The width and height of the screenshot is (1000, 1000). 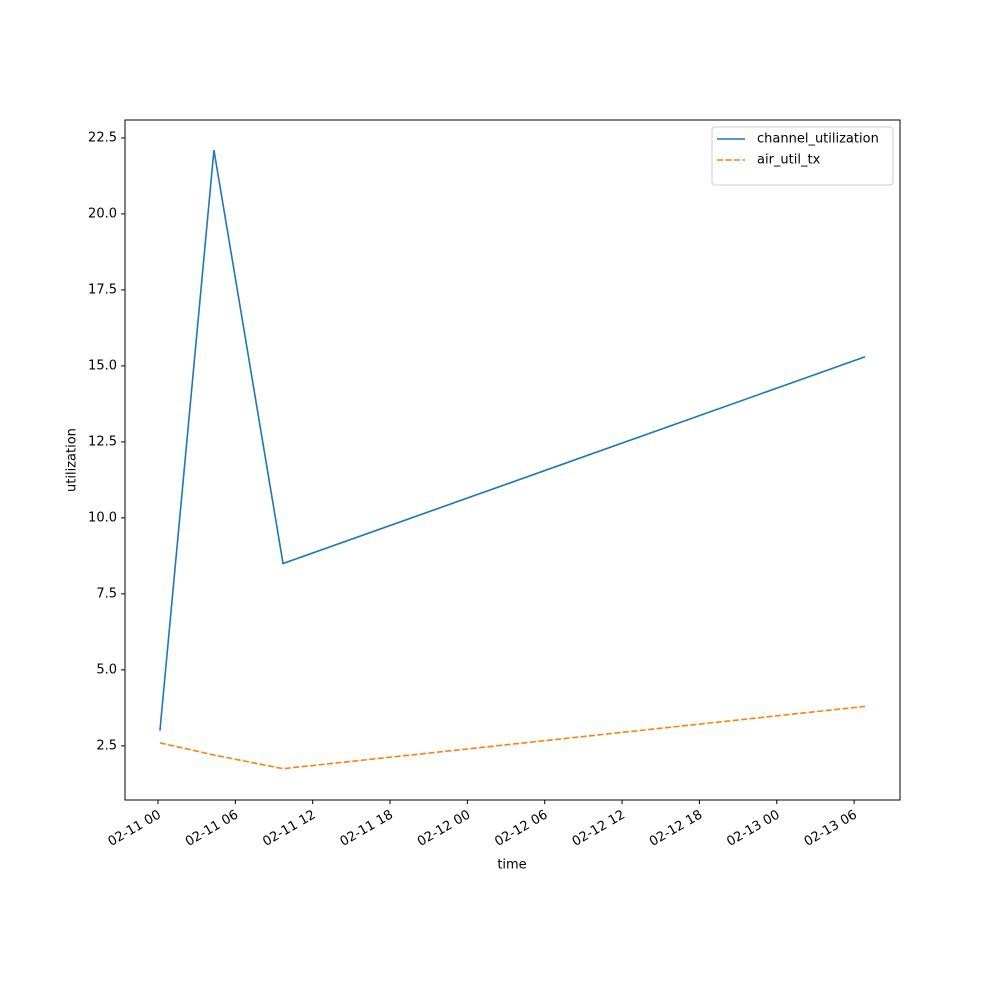 I want to click on legend-label: air_util_tx, so click(x=789, y=160).